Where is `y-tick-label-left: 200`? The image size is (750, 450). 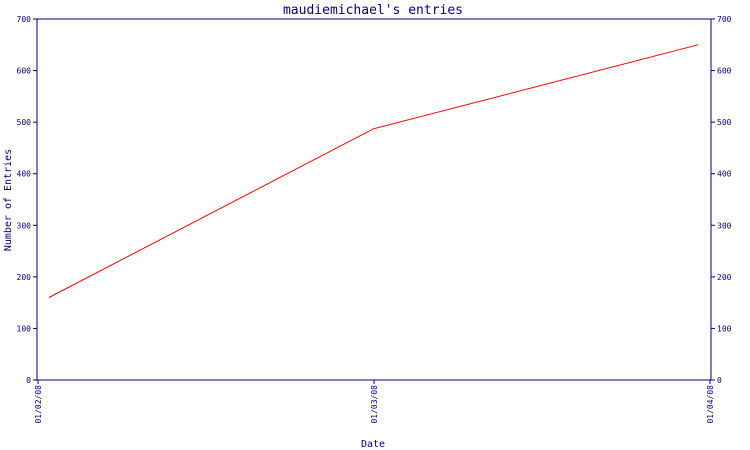
y-tick-label-left: 200 is located at coordinates (24, 277).